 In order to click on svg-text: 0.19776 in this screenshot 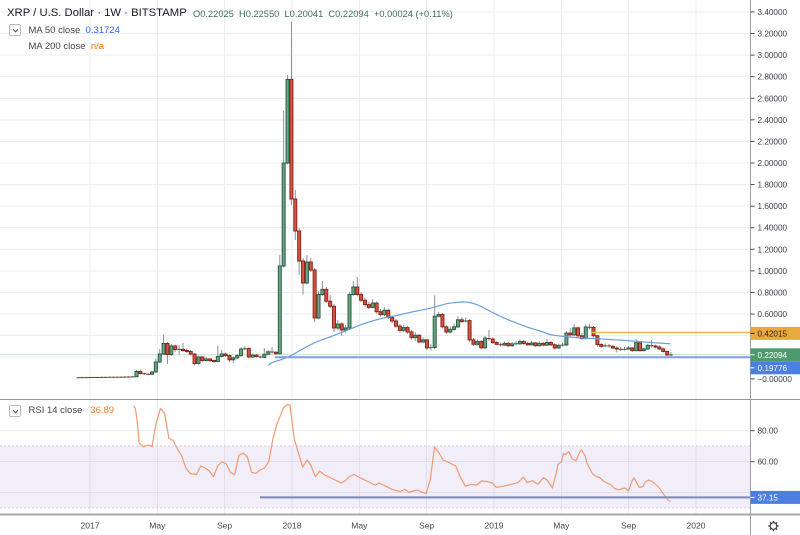, I will do `click(773, 368)`.